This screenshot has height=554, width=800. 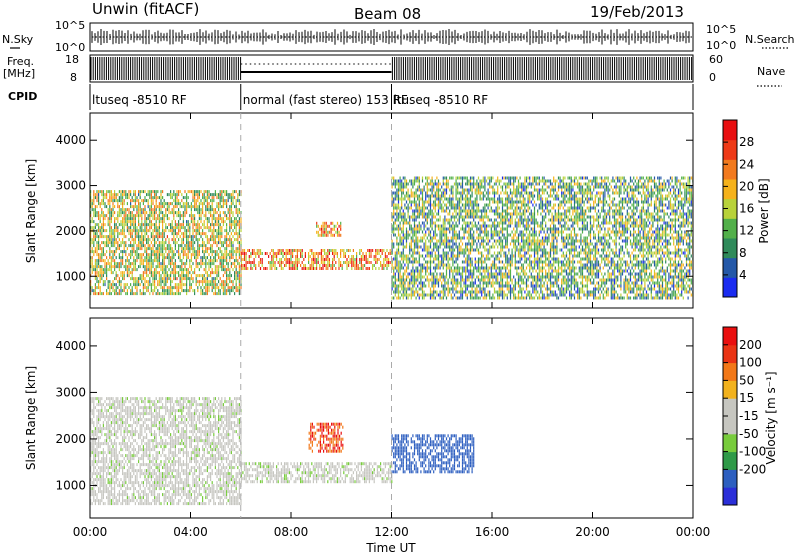 What do you see at coordinates (721, 29) in the screenshot?
I see `noise-right-tick-top: 10^5` at bounding box center [721, 29].